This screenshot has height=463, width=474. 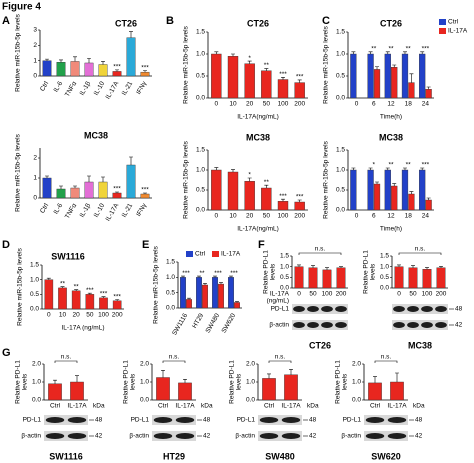 I want to click on x-tick-label: IL-10, so click(x=100, y=88).